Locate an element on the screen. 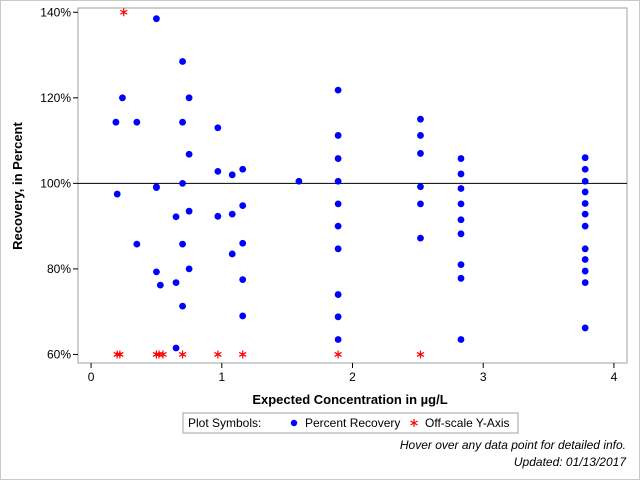 Image resolution: width=640 pixels, height=480 pixels. x-tick-label: 1 is located at coordinates (221, 377).